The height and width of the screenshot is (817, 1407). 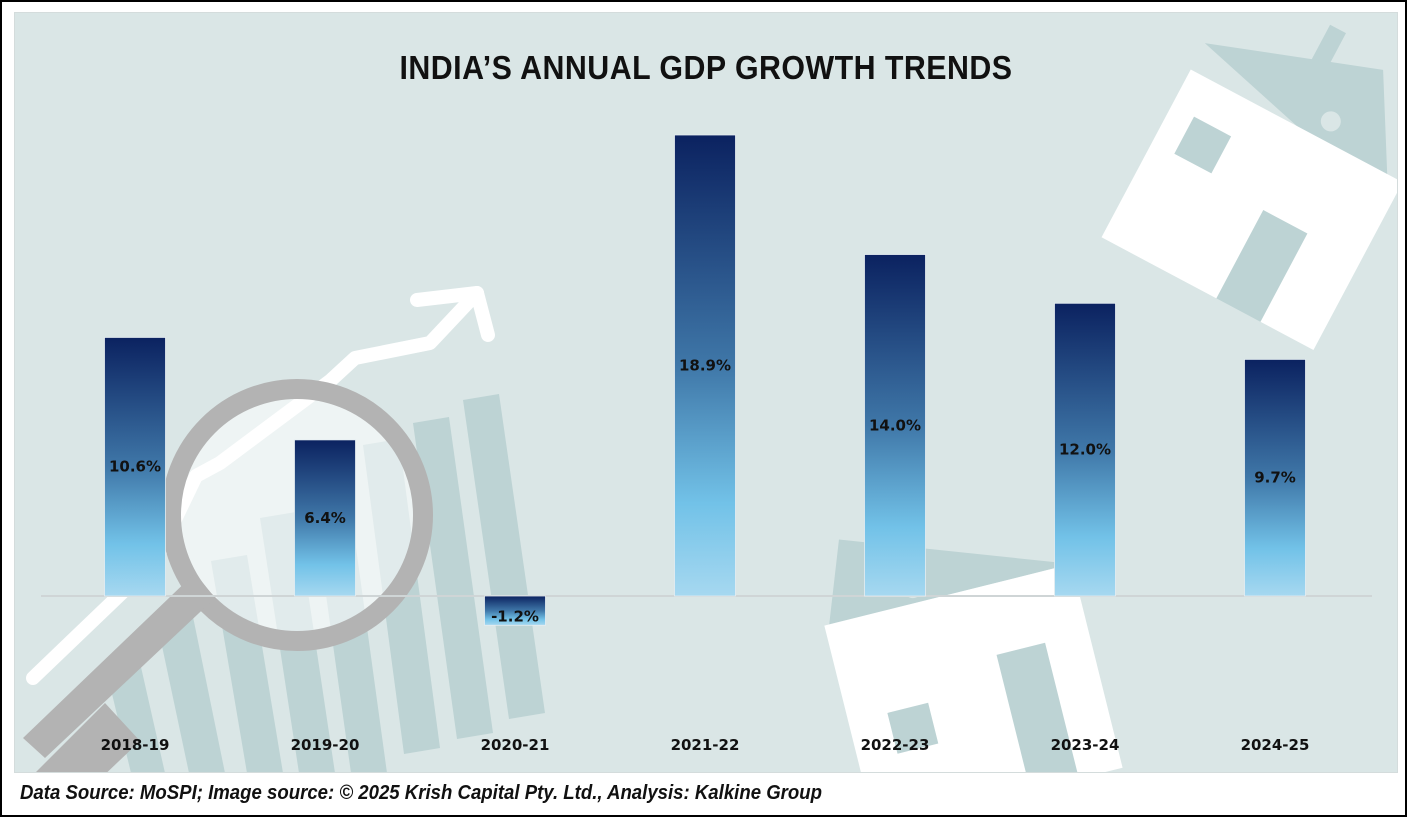 What do you see at coordinates (515, 745) in the screenshot?
I see `x-tick-label: 2020-21` at bounding box center [515, 745].